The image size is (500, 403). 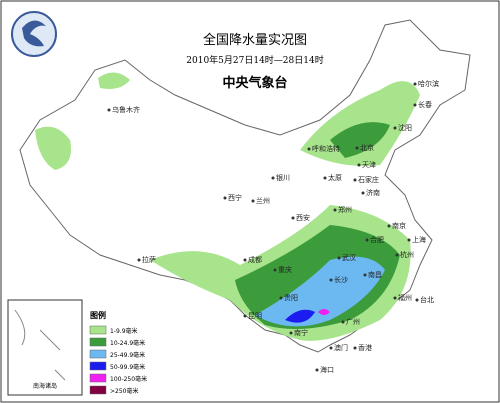 I want to click on city-label: 成都, so click(x=255, y=259).